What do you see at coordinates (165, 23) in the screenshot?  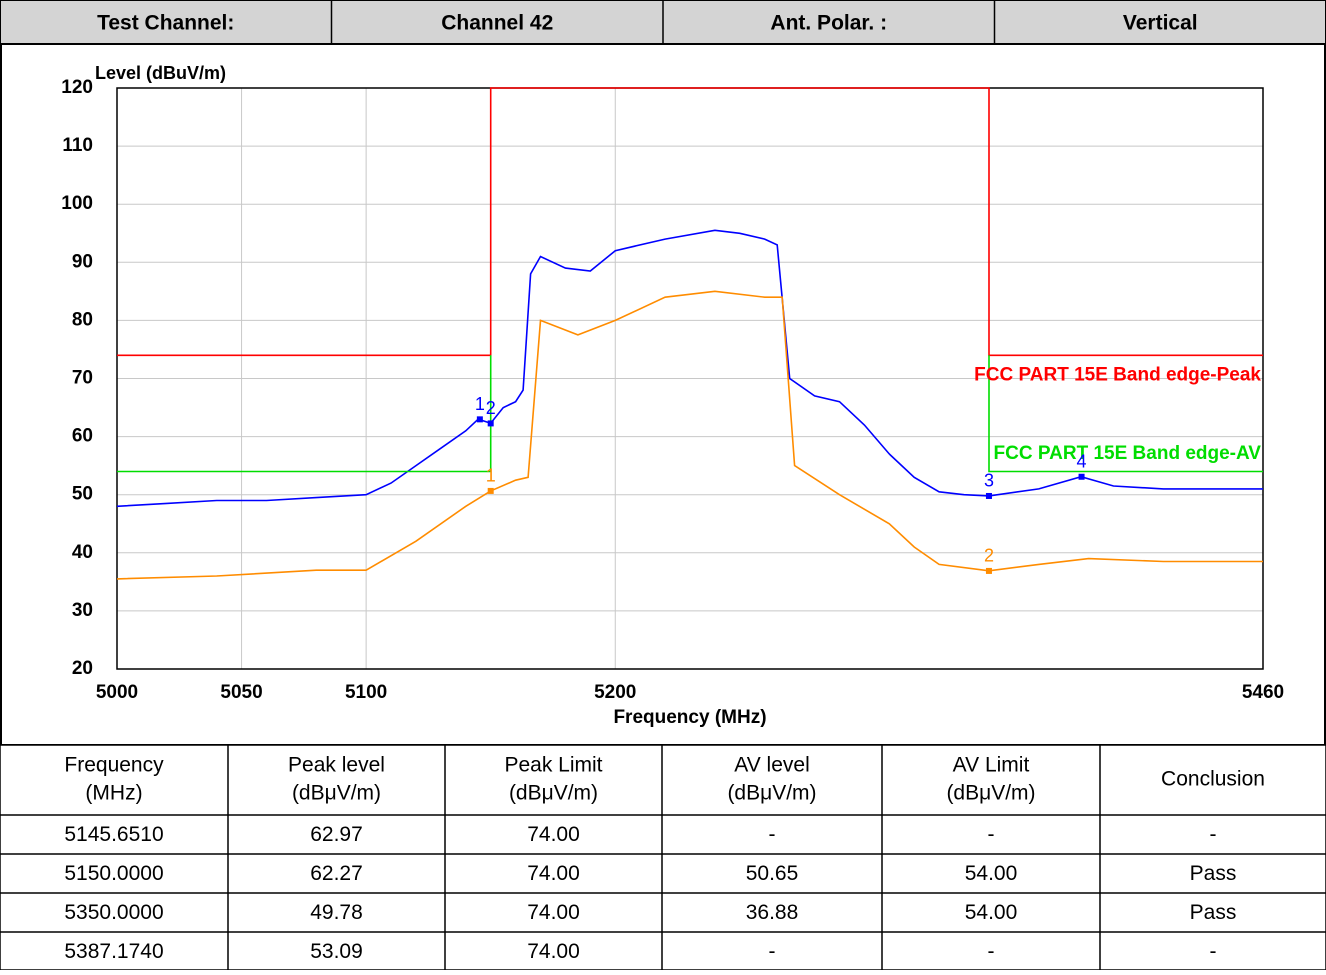 I see `header-cell: Test Channel:` at bounding box center [165, 23].